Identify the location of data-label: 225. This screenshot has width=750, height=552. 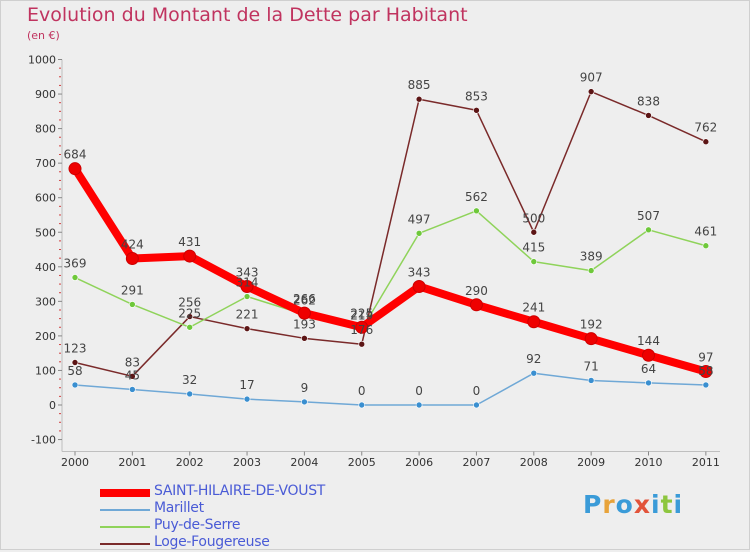
(189, 313).